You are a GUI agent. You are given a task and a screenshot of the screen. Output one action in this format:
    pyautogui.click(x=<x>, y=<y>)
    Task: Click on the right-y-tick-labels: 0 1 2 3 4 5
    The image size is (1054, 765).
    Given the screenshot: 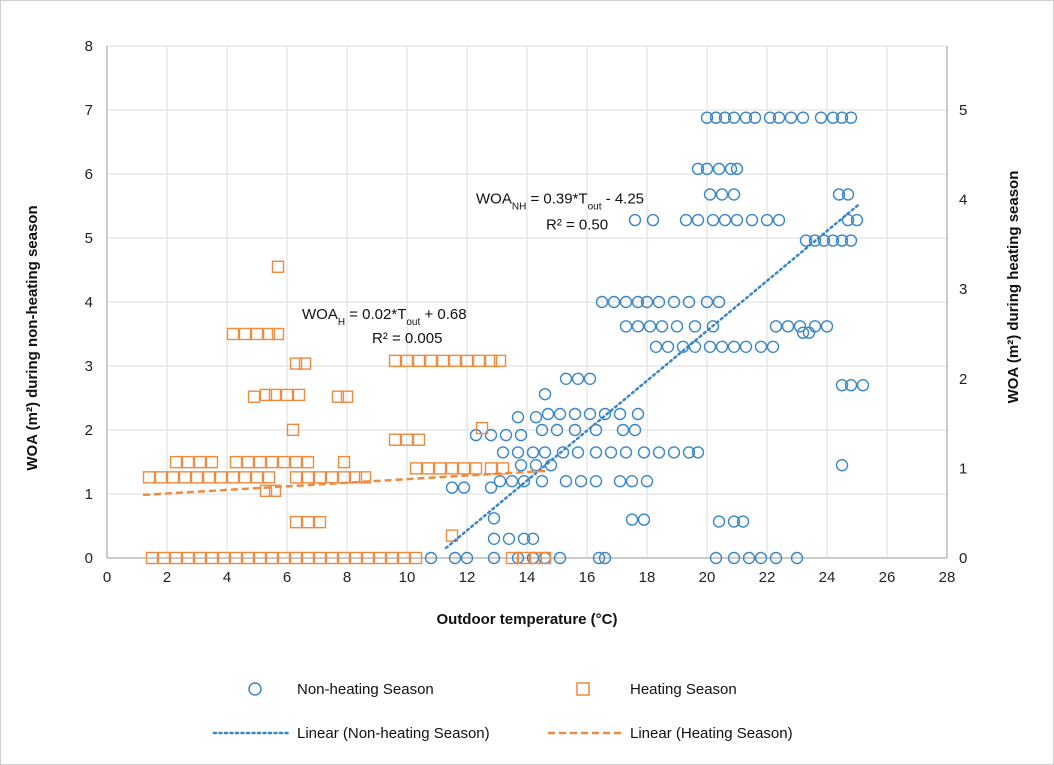 What is the action you would take?
    pyautogui.click(x=963, y=334)
    